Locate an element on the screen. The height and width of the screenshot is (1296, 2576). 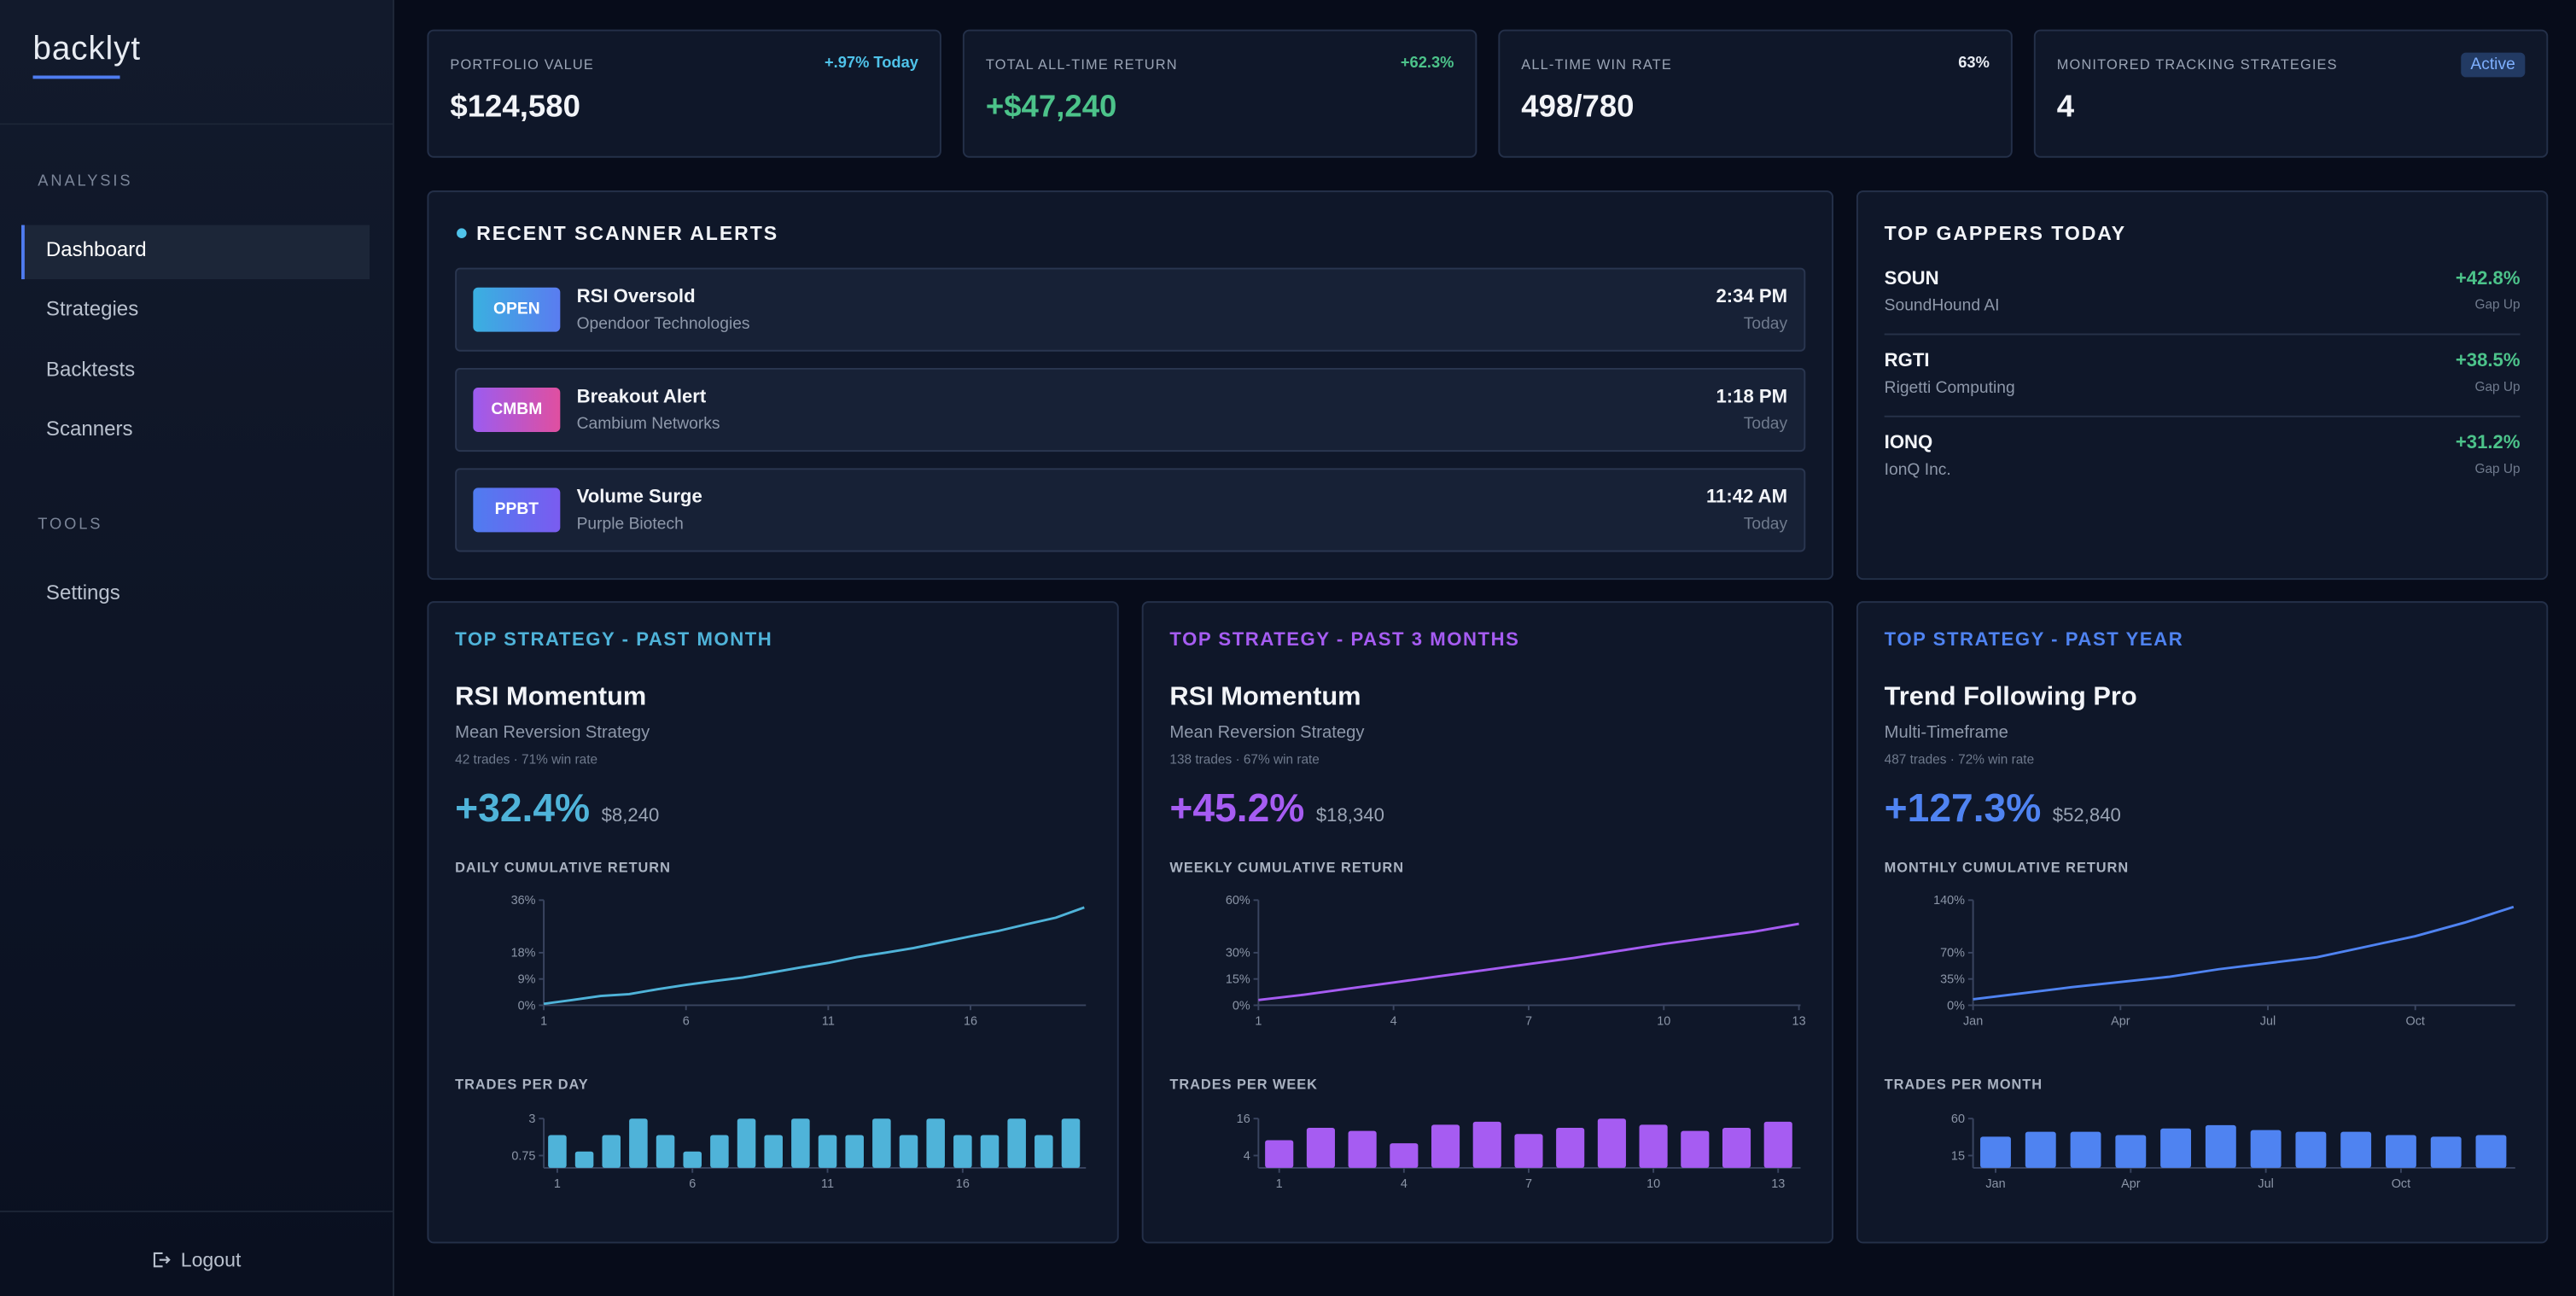
chart: 0% 35% 70% 140% Jan Apr Jul Oct 15 60 Jan Apr Jul Oct is located at coordinates (2224, 1042).